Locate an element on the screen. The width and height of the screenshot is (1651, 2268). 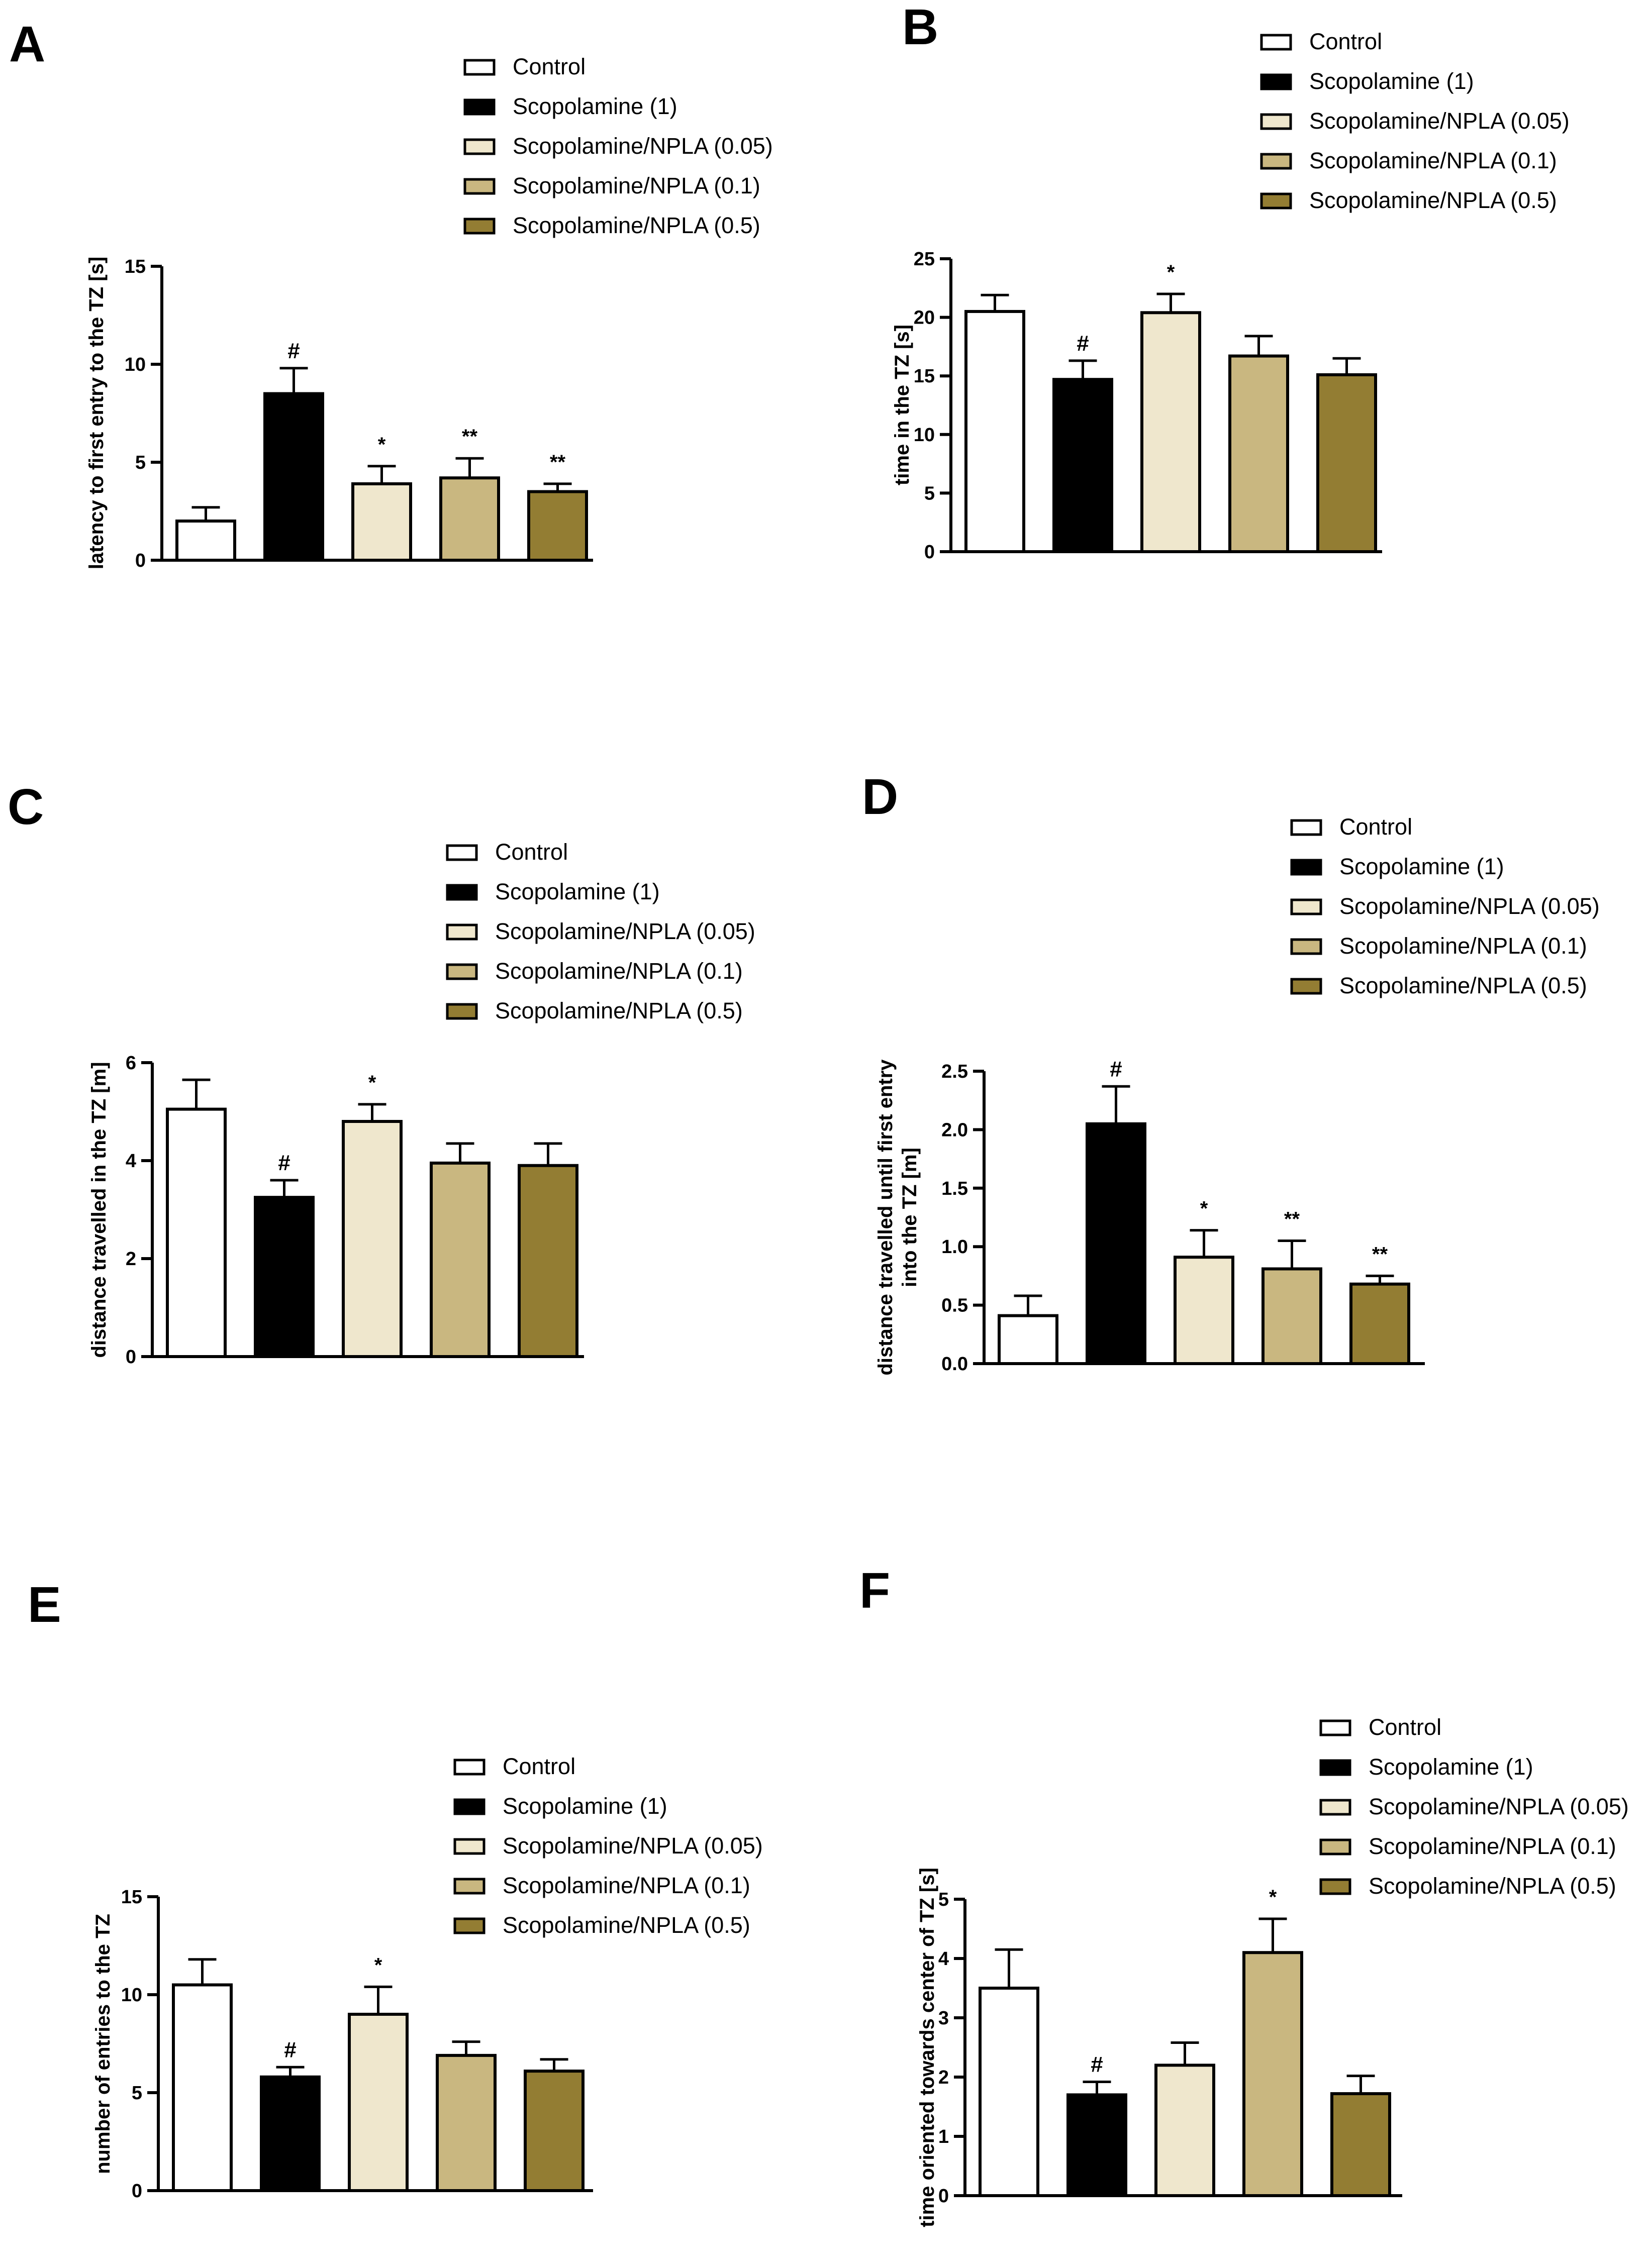
y-tick-label: 1 is located at coordinates (943, 2136).